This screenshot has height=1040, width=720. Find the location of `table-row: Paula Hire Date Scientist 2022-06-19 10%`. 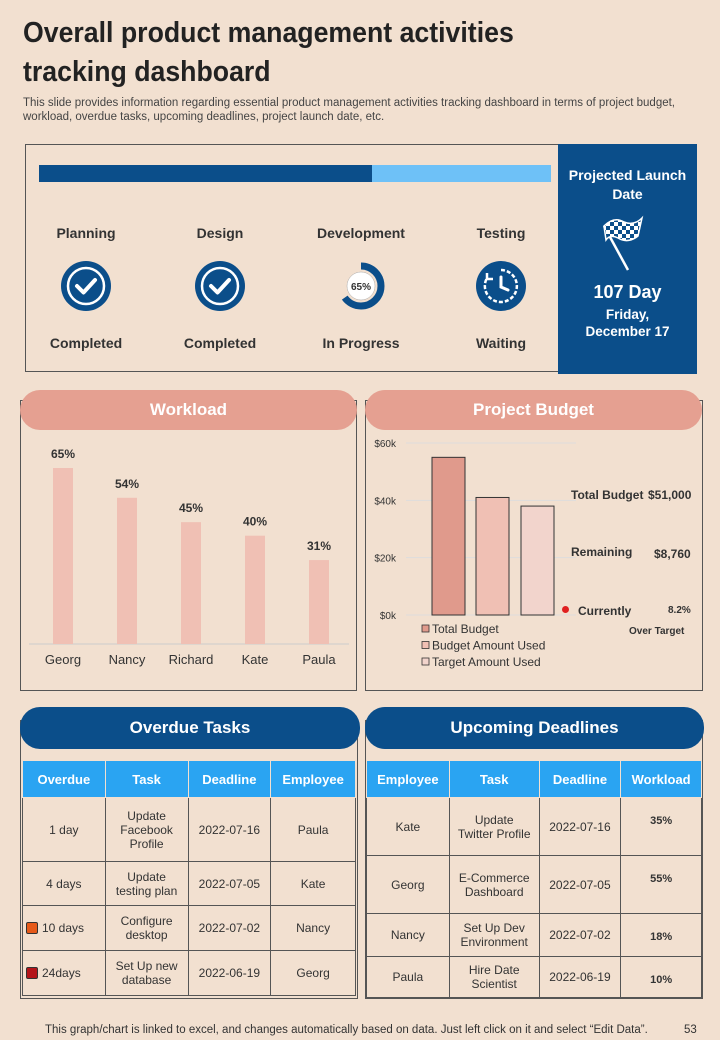

table-row: Paula Hire Date Scientist 2022-06-19 10% is located at coordinates (534, 977).